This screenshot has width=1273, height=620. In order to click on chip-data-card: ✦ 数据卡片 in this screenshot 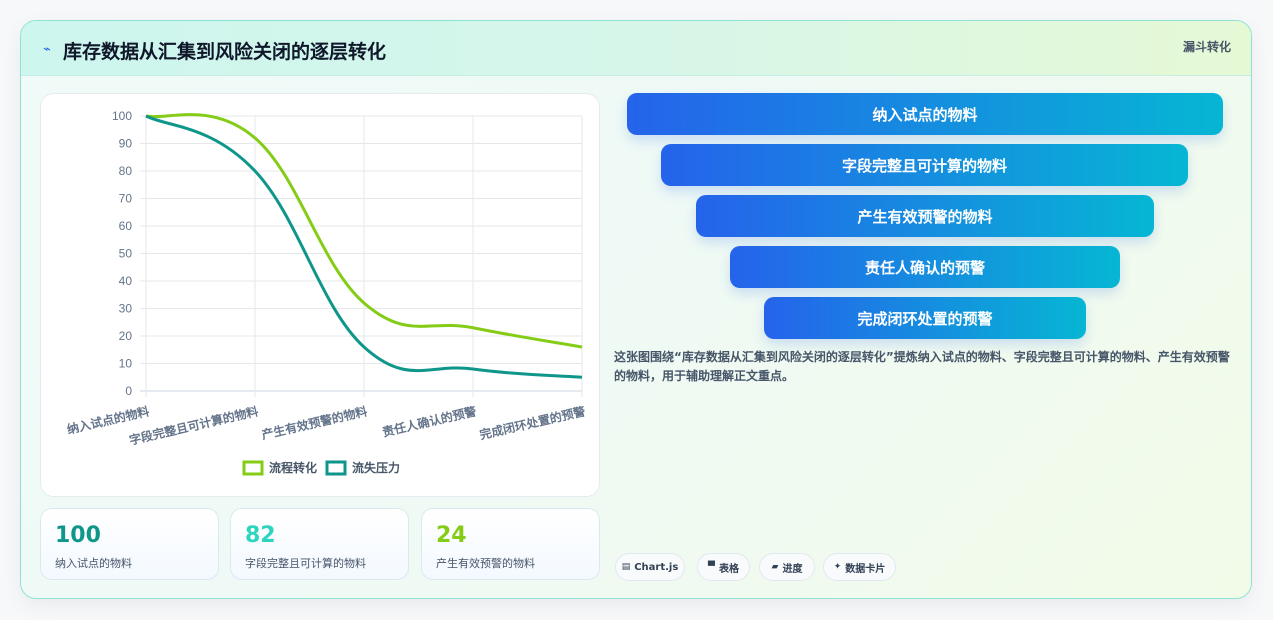, I will do `click(859, 567)`.